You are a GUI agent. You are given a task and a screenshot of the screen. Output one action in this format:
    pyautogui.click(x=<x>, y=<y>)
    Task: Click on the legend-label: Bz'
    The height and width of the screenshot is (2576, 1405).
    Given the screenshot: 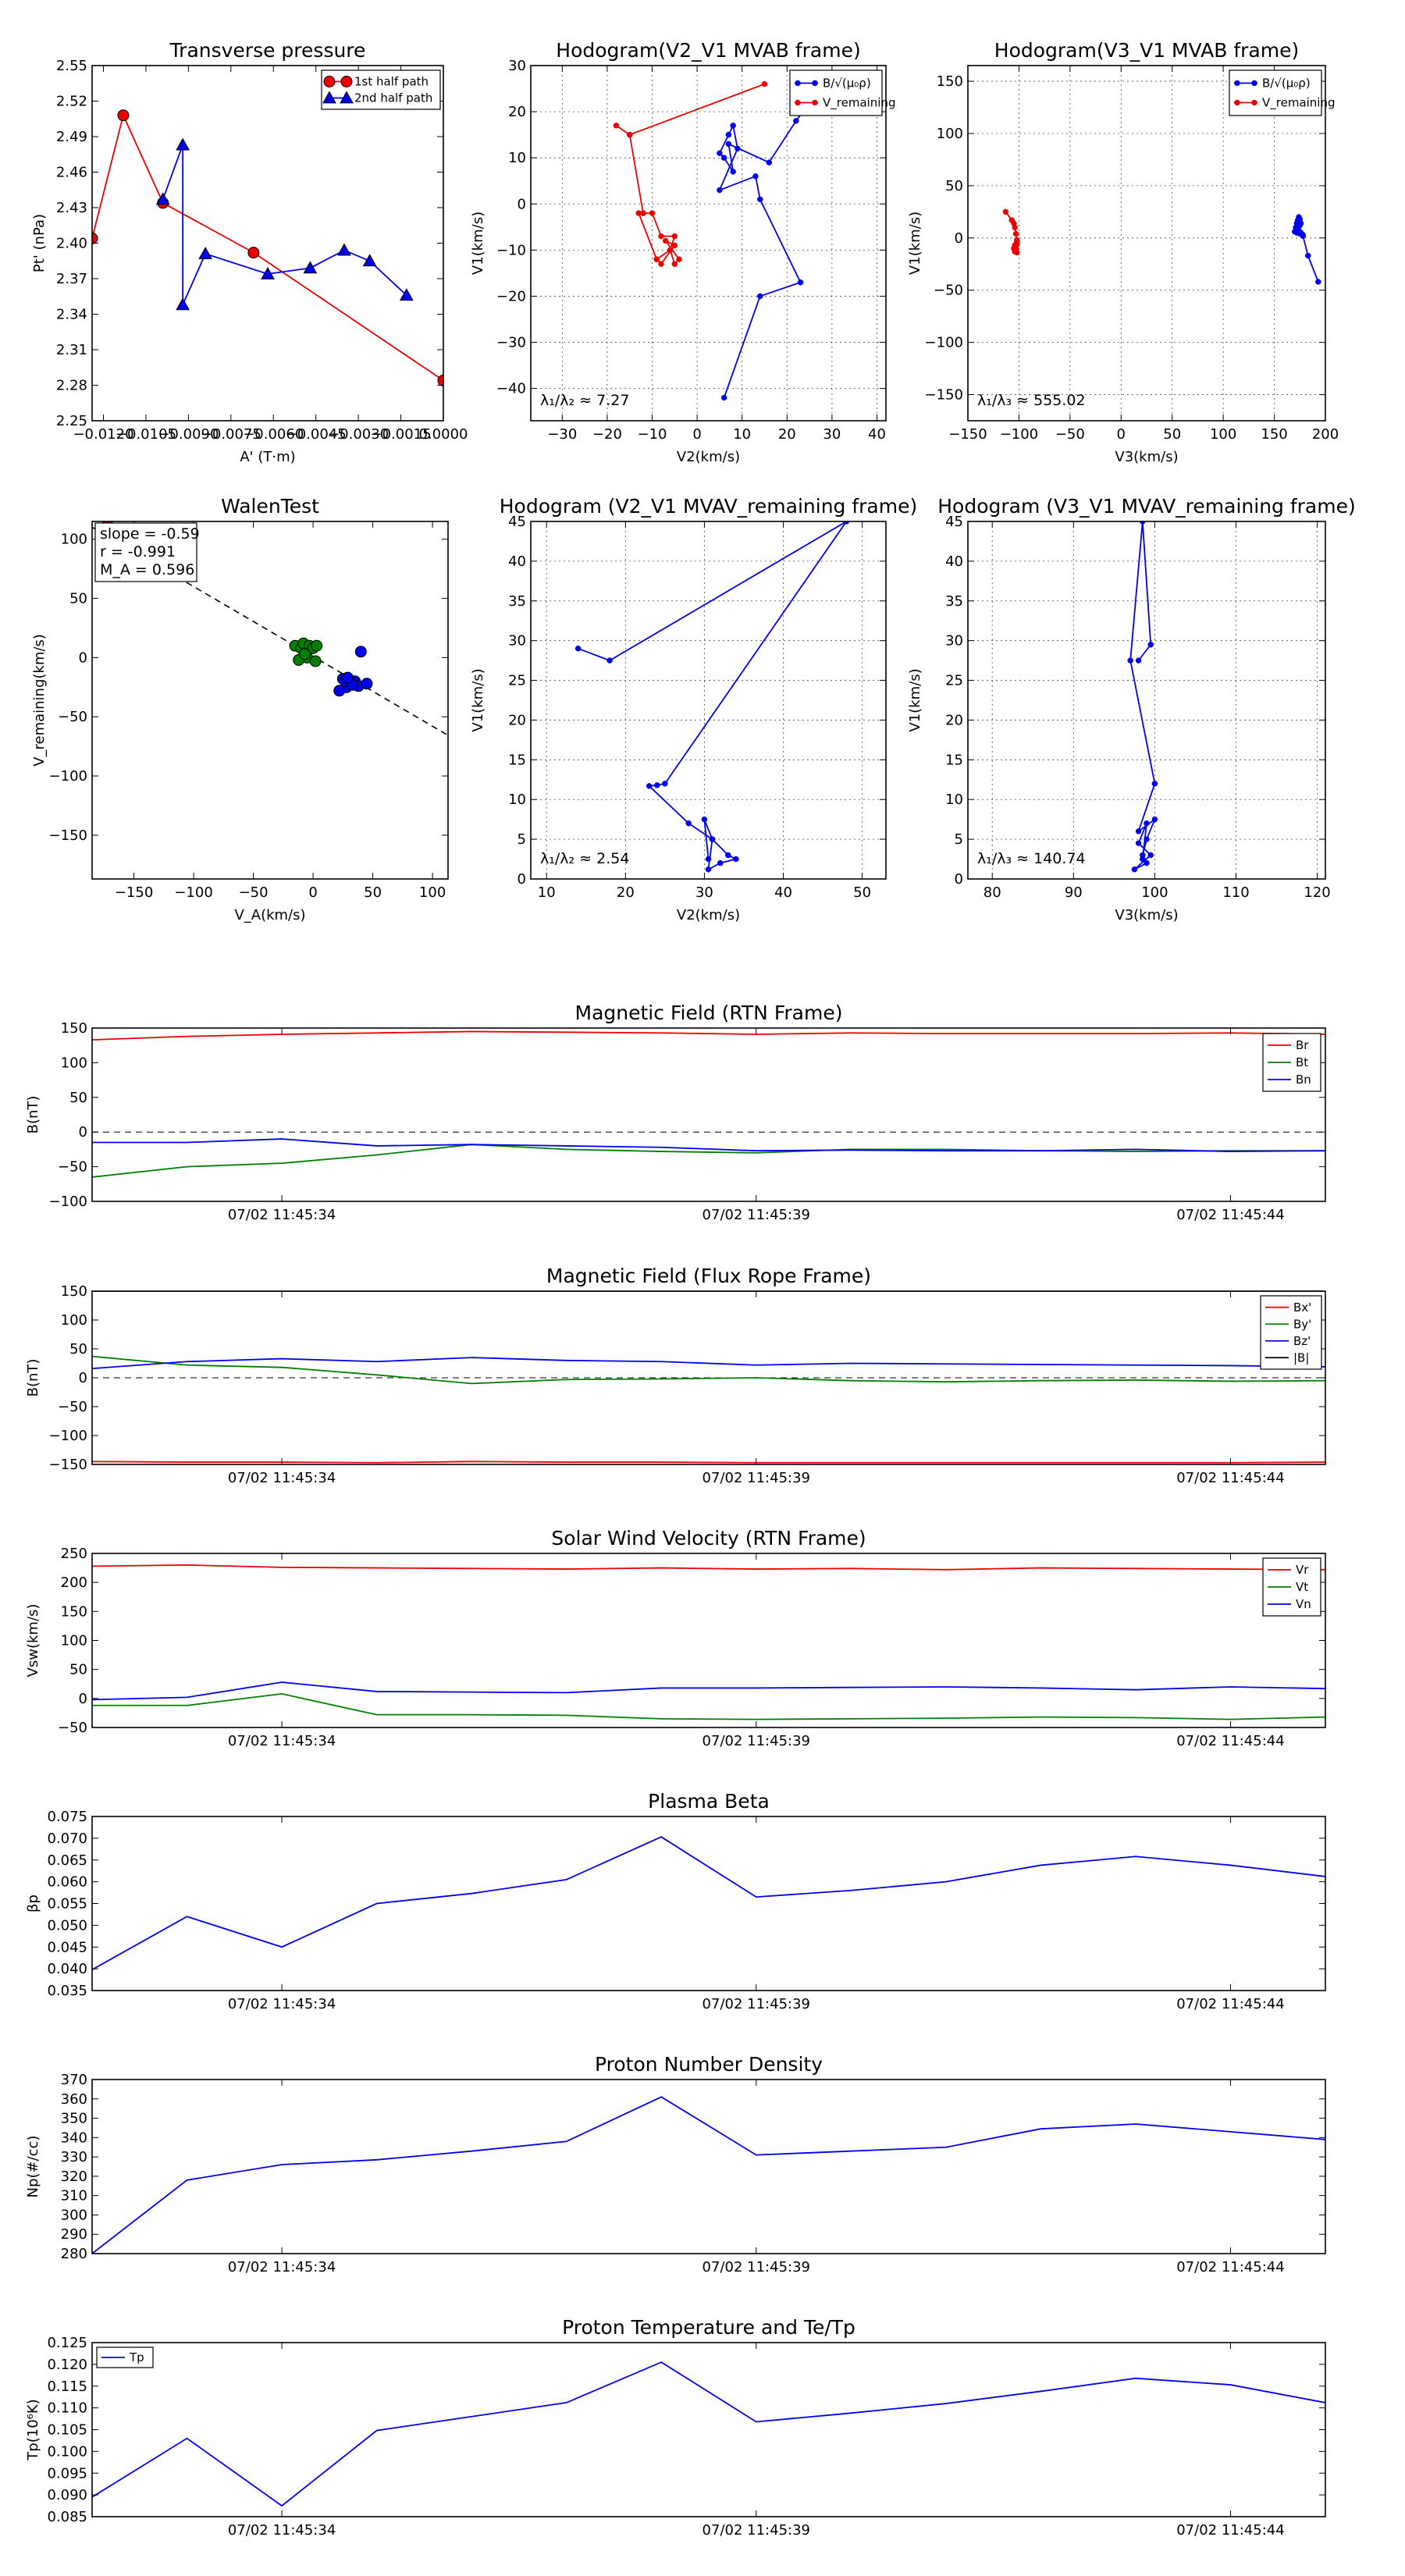 What is the action you would take?
    pyautogui.click(x=1302, y=1341)
    